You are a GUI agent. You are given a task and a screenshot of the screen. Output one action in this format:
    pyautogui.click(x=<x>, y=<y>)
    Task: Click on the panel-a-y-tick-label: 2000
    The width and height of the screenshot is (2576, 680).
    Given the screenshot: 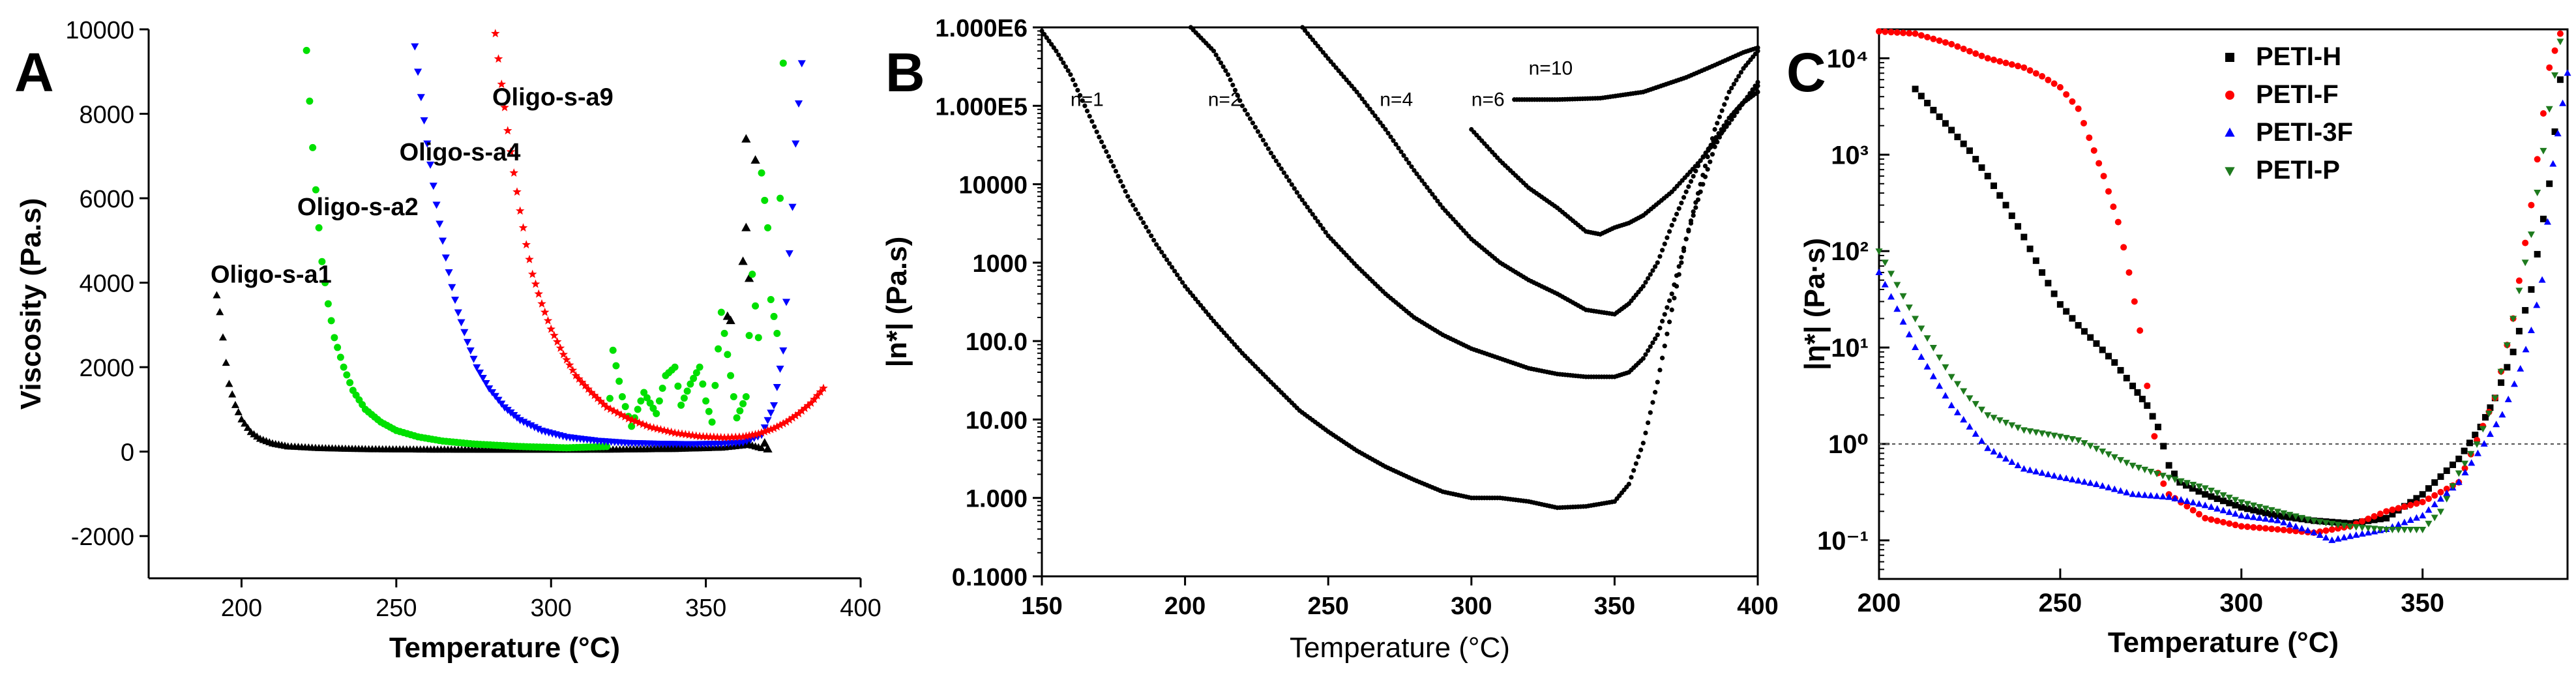 What is the action you would take?
    pyautogui.click(x=106, y=369)
    